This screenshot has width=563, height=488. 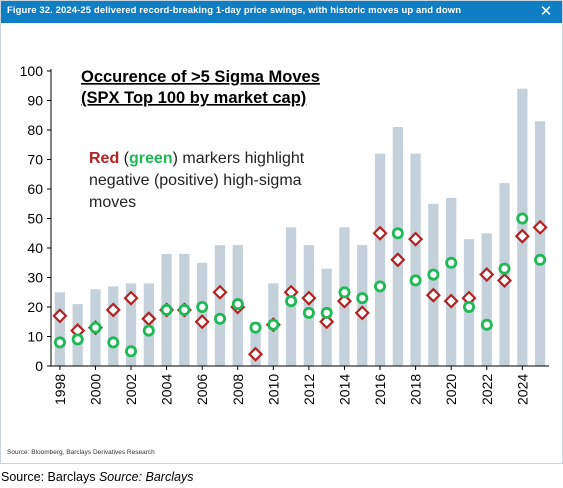 What do you see at coordinates (487, 274) in the screenshot?
I see `negative-marker-2022` at bounding box center [487, 274].